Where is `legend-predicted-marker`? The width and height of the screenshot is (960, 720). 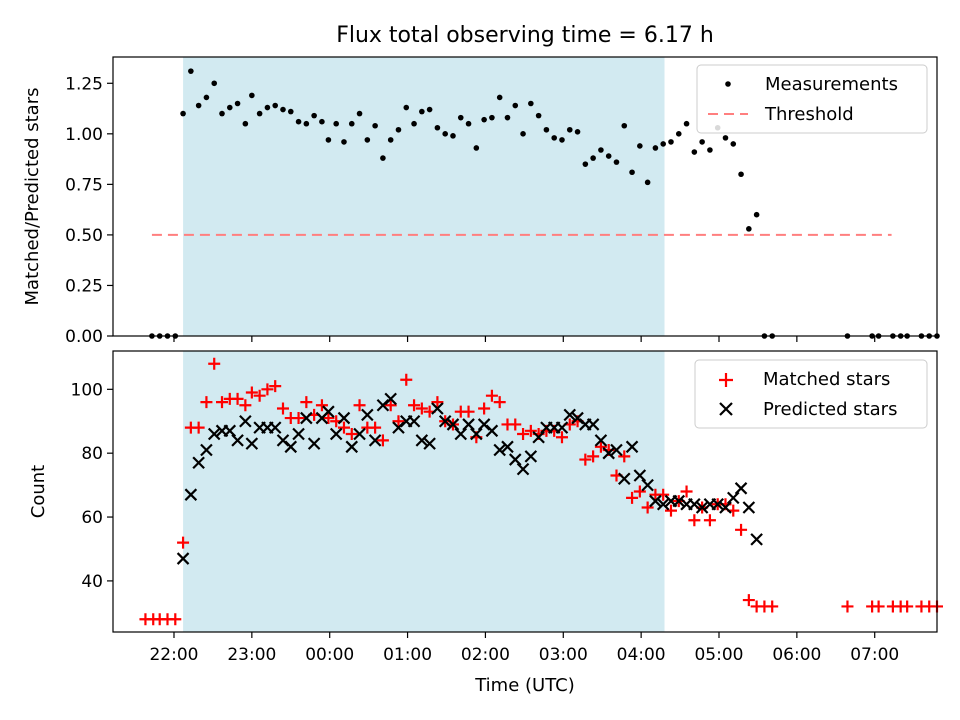
legend-predicted-marker is located at coordinates (726, 409).